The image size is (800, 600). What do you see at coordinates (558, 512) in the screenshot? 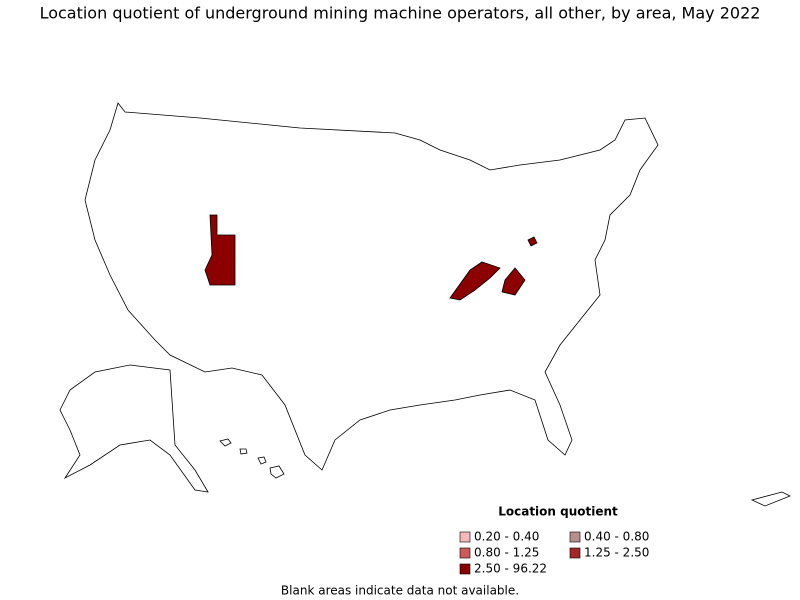
I see `legend-title: Location quotient` at bounding box center [558, 512].